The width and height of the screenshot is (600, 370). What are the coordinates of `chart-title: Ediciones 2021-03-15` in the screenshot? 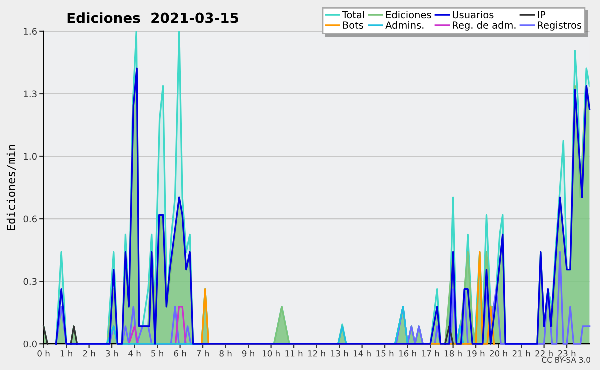 It's located at (153, 18).